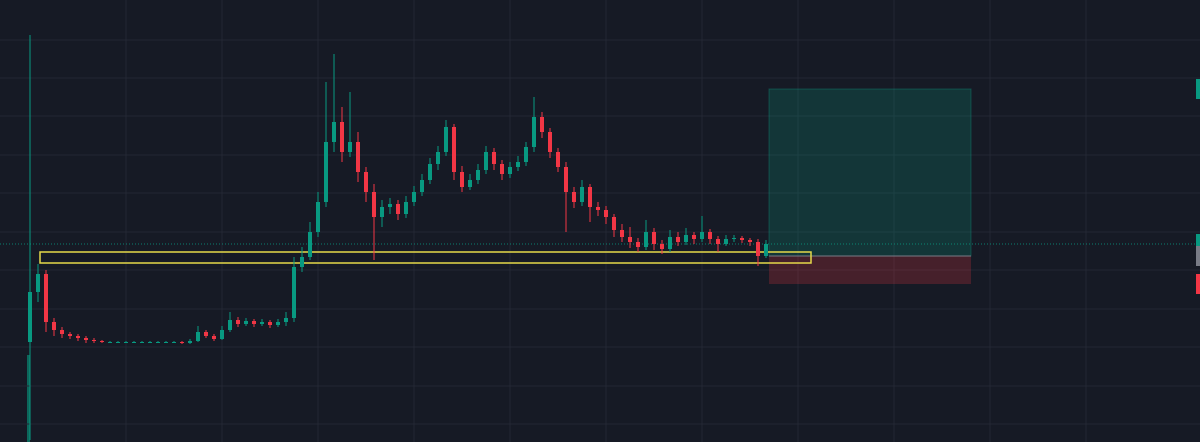  What do you see at coordinates (870, 172) in the screenshot?
I see `target-zone` at bounding box center [870, 172].